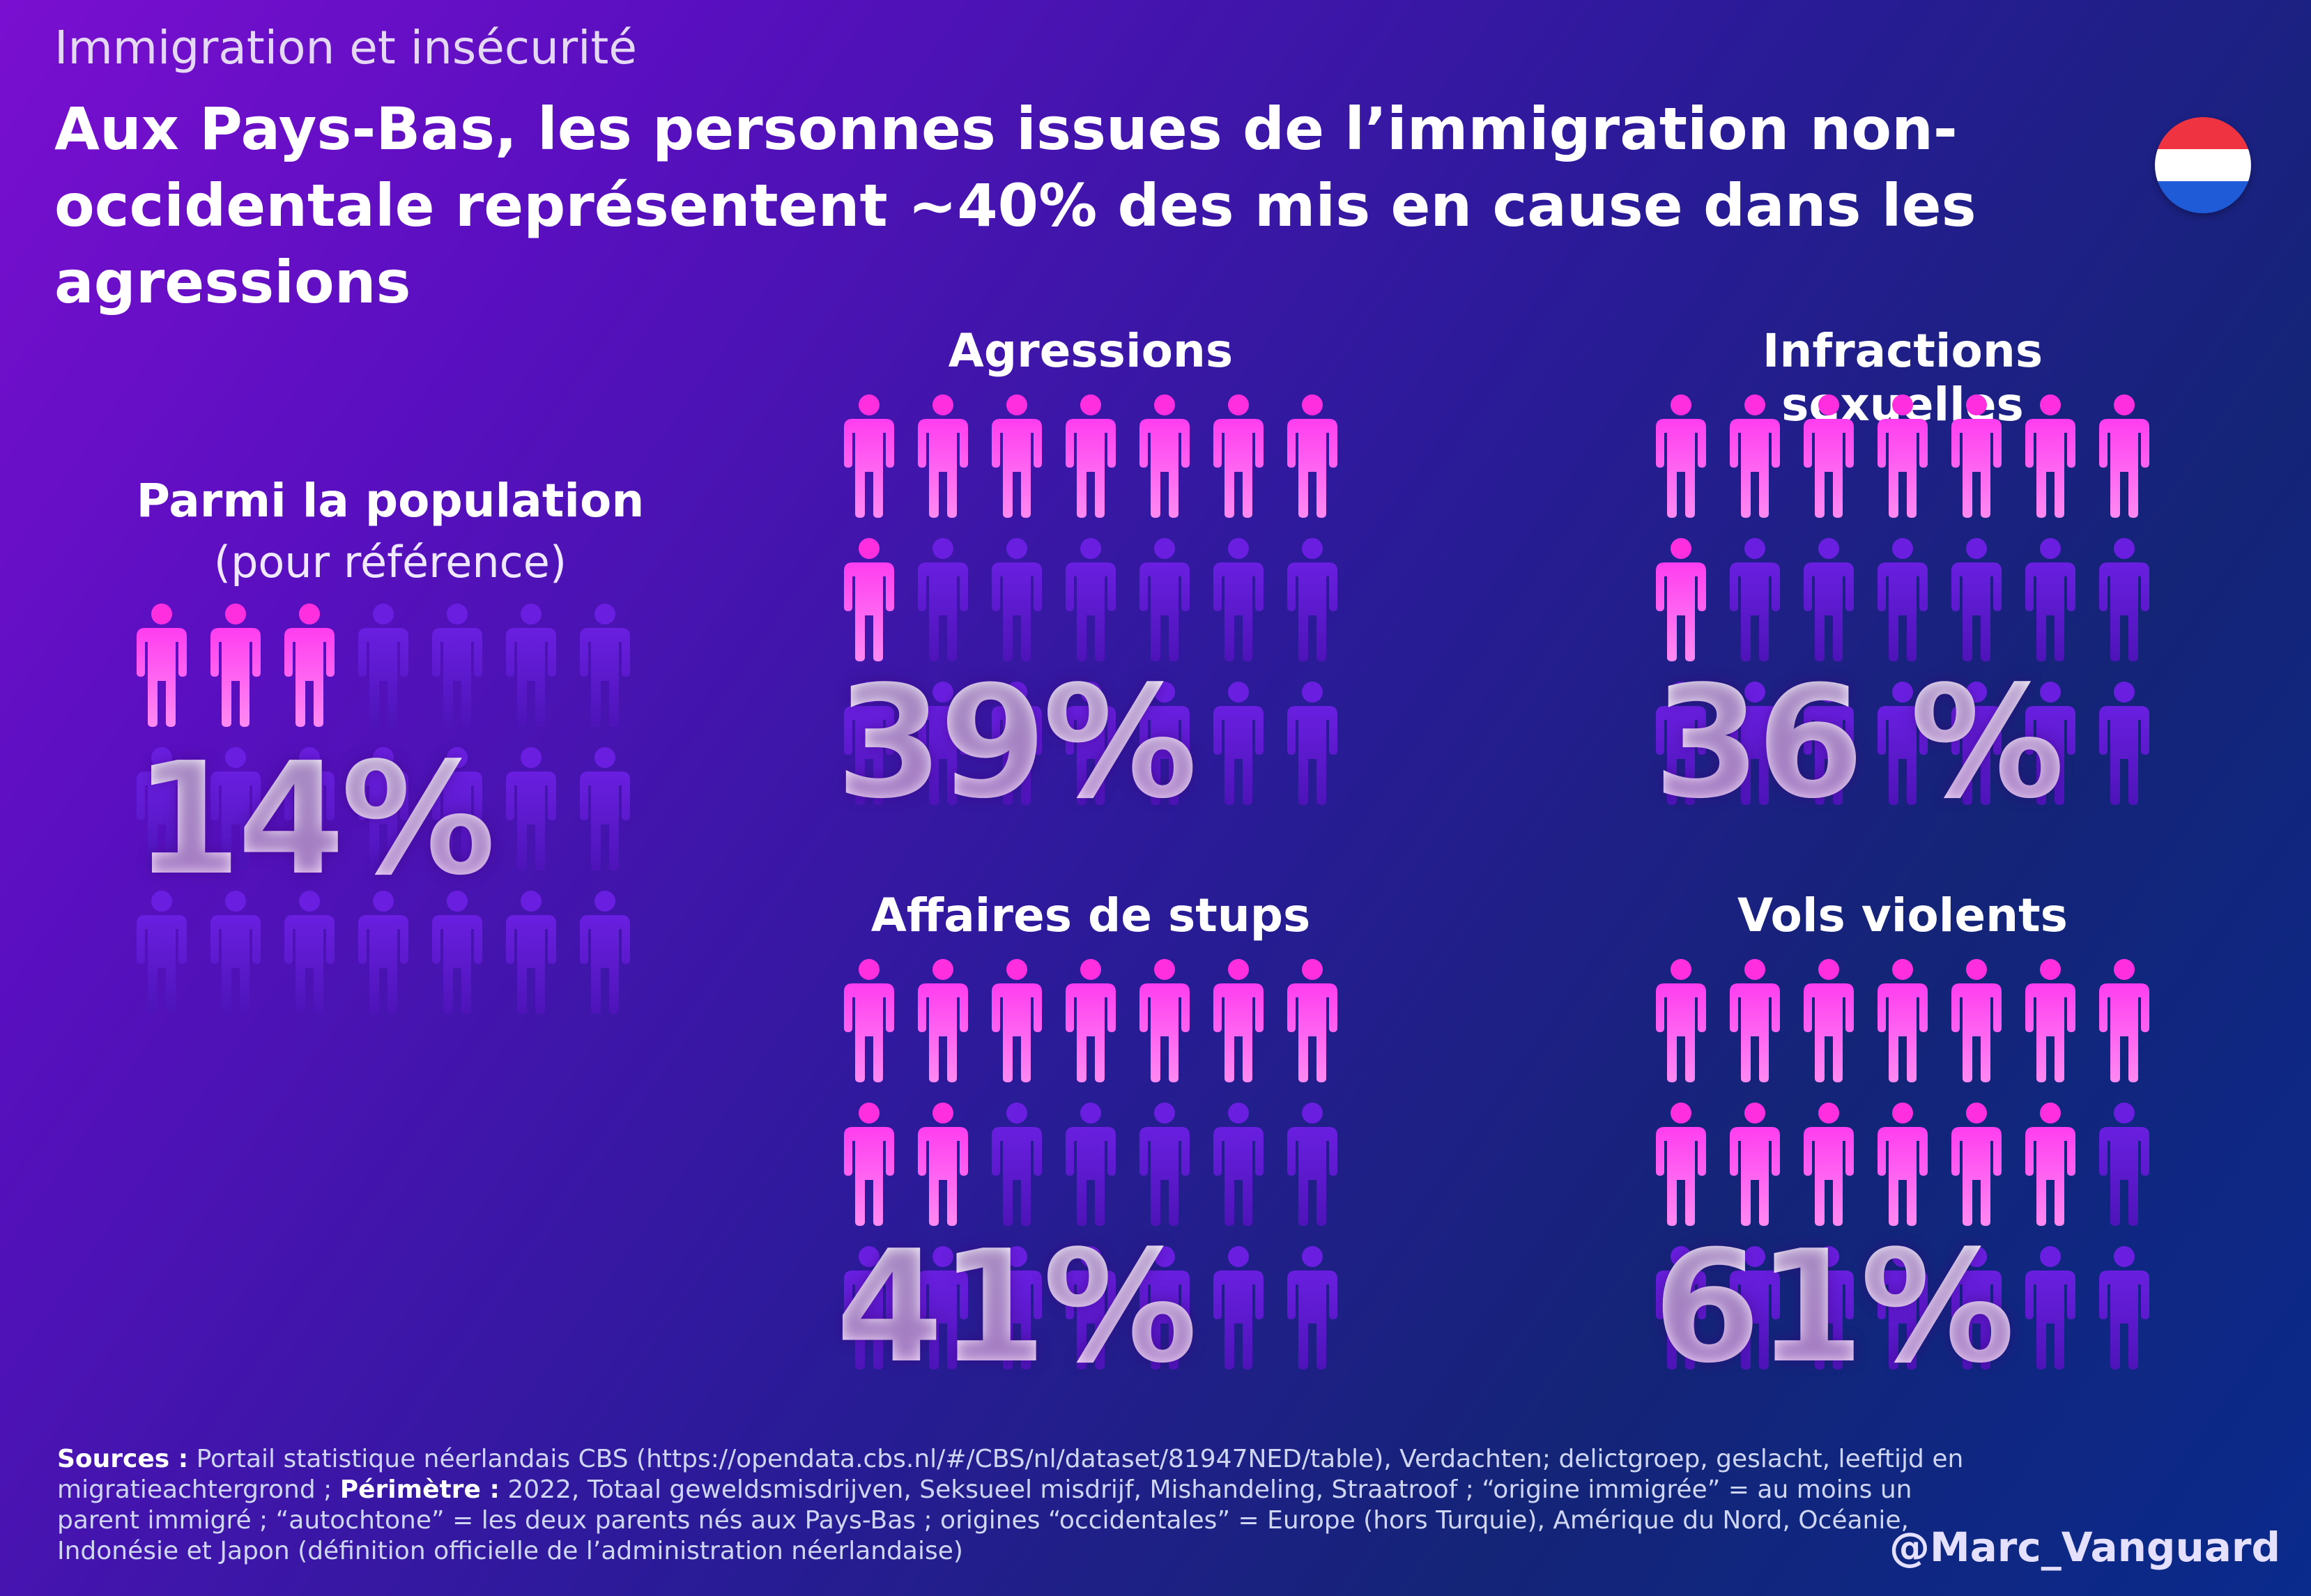 The height and width of the screenshot is (1596, 2311). Describe the element at coordinates (2203, 165) in the screenshot. I see `netherlands-flag-icon` at that location.